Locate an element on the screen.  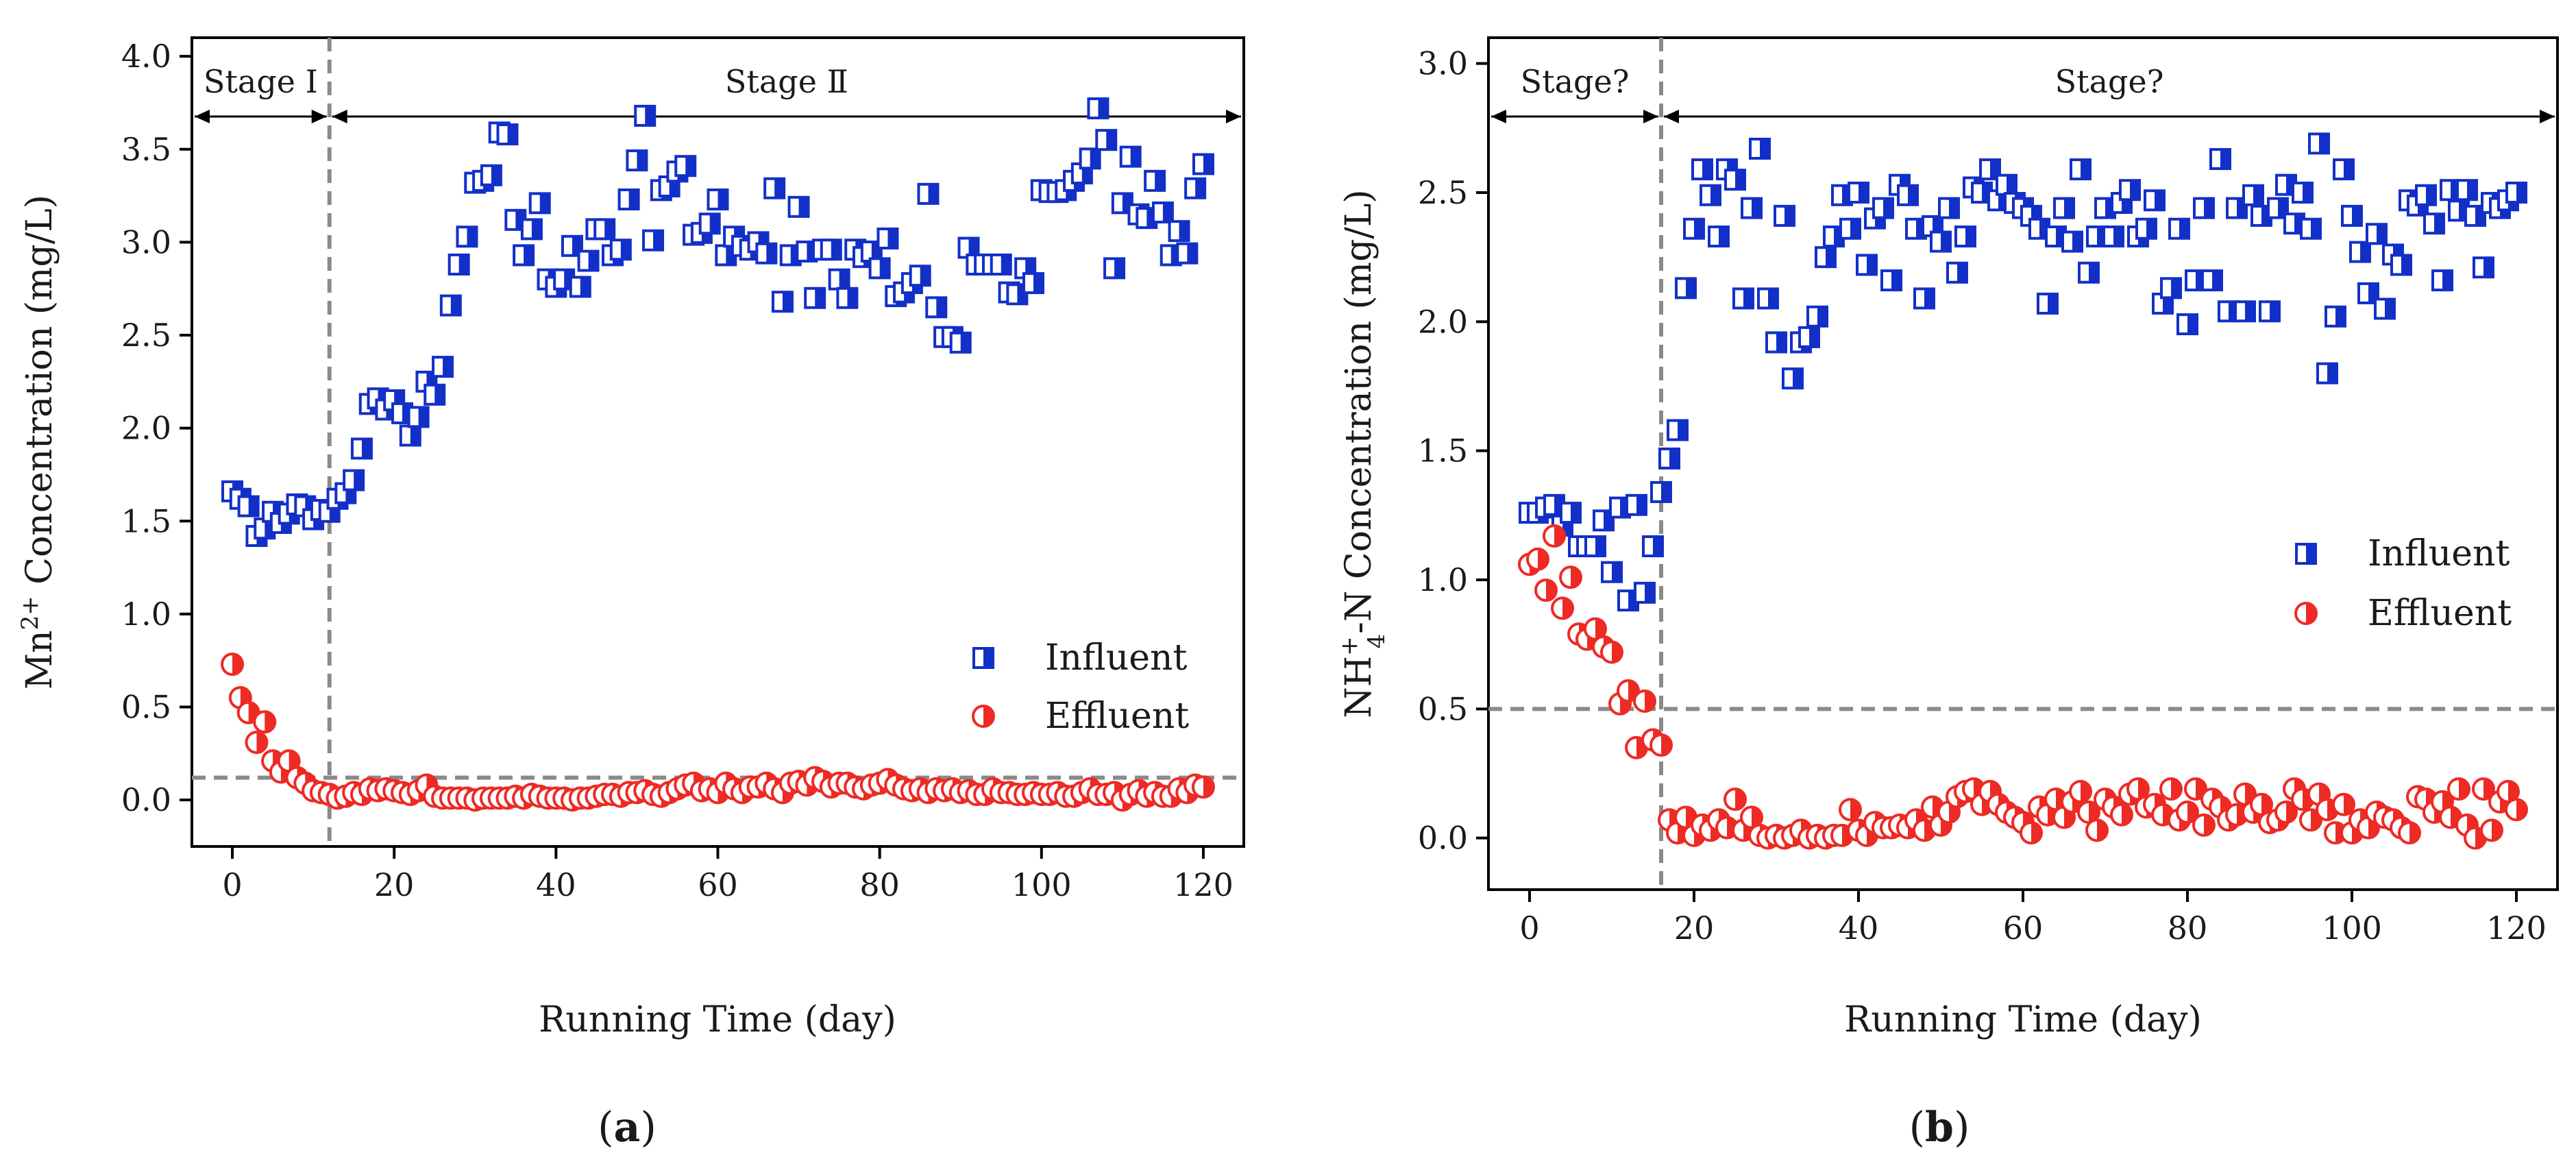
legend: Influent Effluent is located at coordinates (2403, 583).